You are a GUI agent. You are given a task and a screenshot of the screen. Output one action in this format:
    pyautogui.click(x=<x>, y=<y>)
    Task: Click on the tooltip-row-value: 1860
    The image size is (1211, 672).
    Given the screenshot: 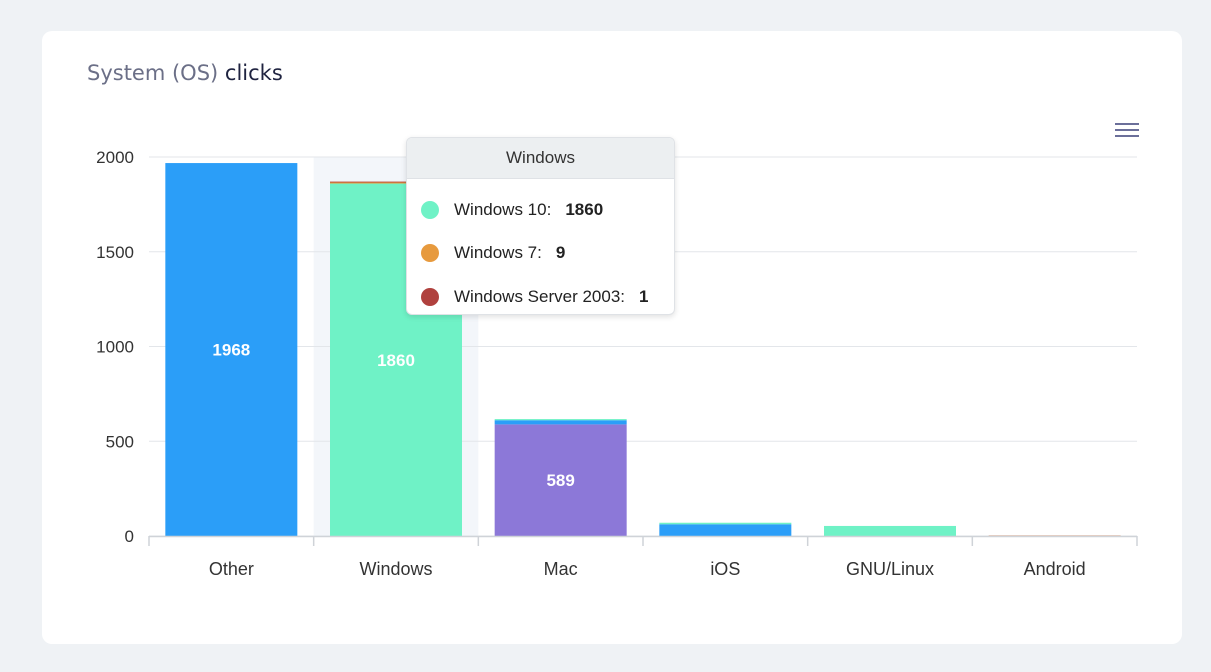 What is the action you would take?
    pyautogui.click(x=584, y=209)
    